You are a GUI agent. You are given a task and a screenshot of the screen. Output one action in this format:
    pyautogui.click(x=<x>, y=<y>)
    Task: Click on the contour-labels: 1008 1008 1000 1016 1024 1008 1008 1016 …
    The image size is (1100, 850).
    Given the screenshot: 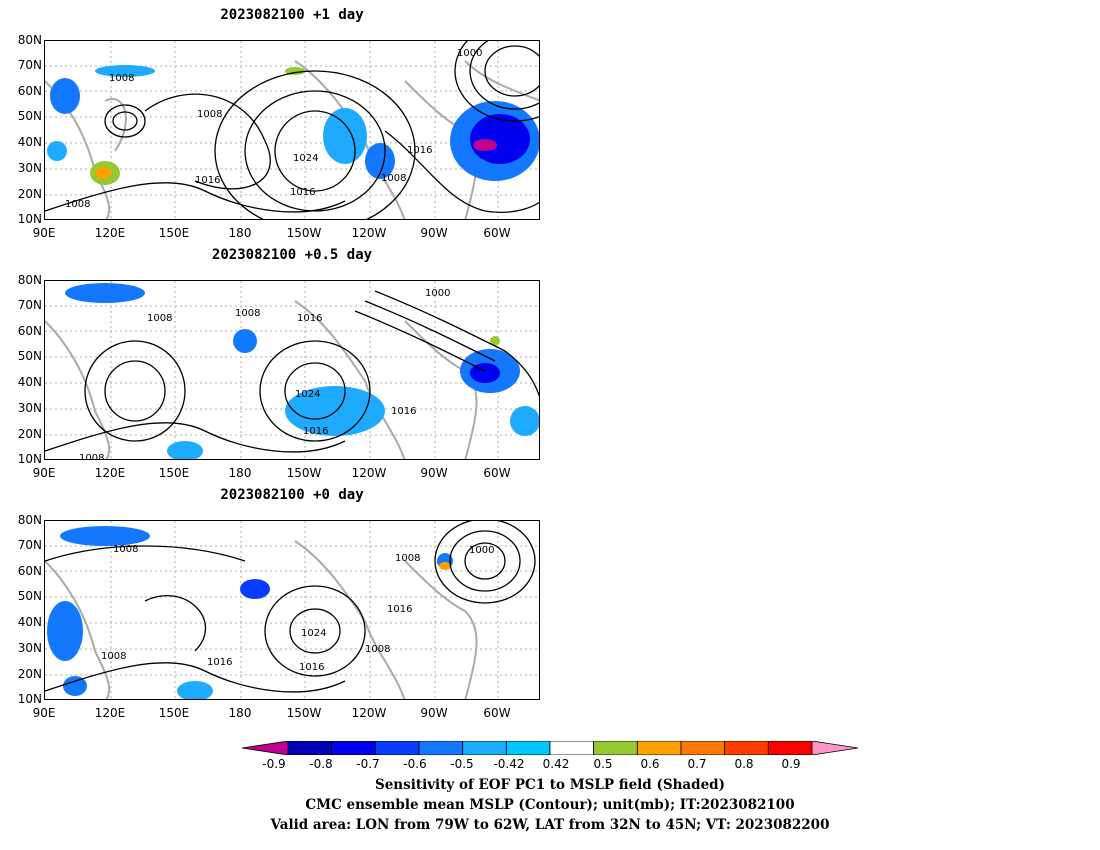 What is the action you would take?
    pyautogui.click(x=297, y=608)
    